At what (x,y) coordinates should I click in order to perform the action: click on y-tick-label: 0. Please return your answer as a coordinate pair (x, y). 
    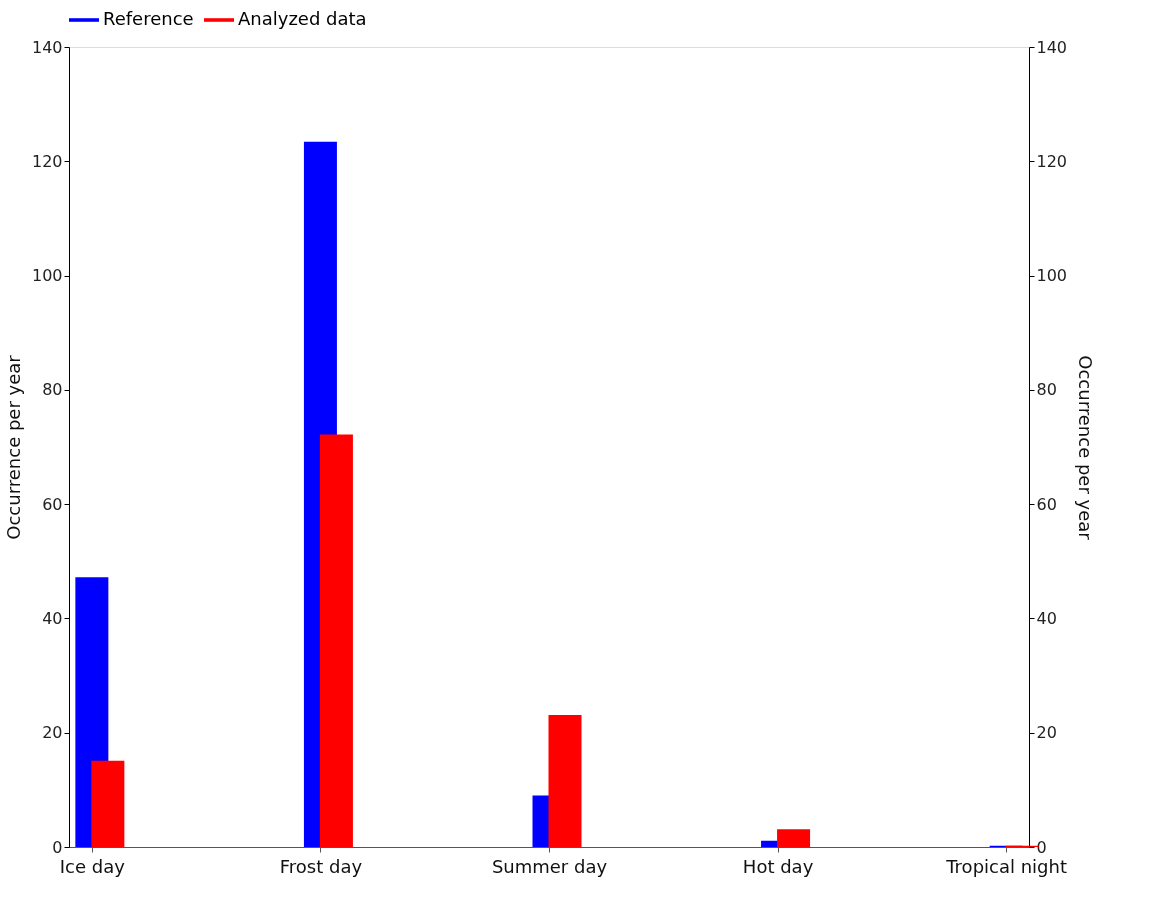
    Looking at the image, I should click on (57, 847).